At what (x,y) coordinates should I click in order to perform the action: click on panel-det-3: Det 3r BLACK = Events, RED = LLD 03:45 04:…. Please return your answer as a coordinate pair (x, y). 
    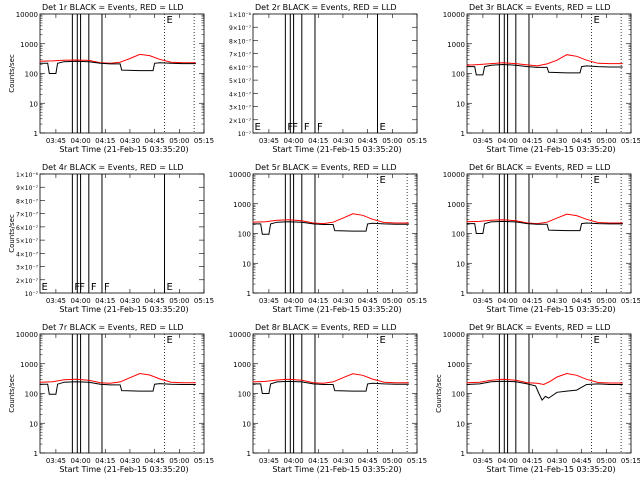
    Looking at the image, I should click on (541, 78).